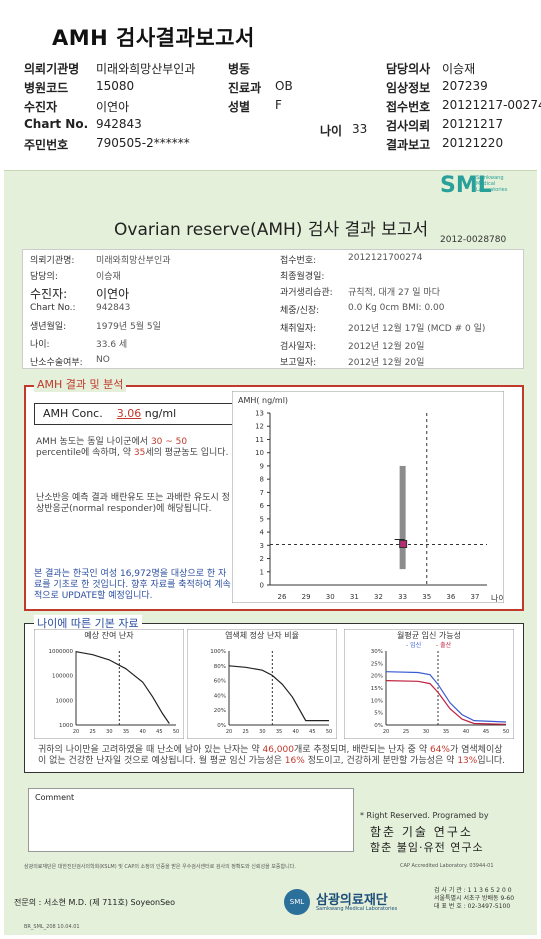  What do you see at coordinates (377, 689) in the screenshot?
I see `mini-y-tick: 15%` at bounding box center [377, 689].